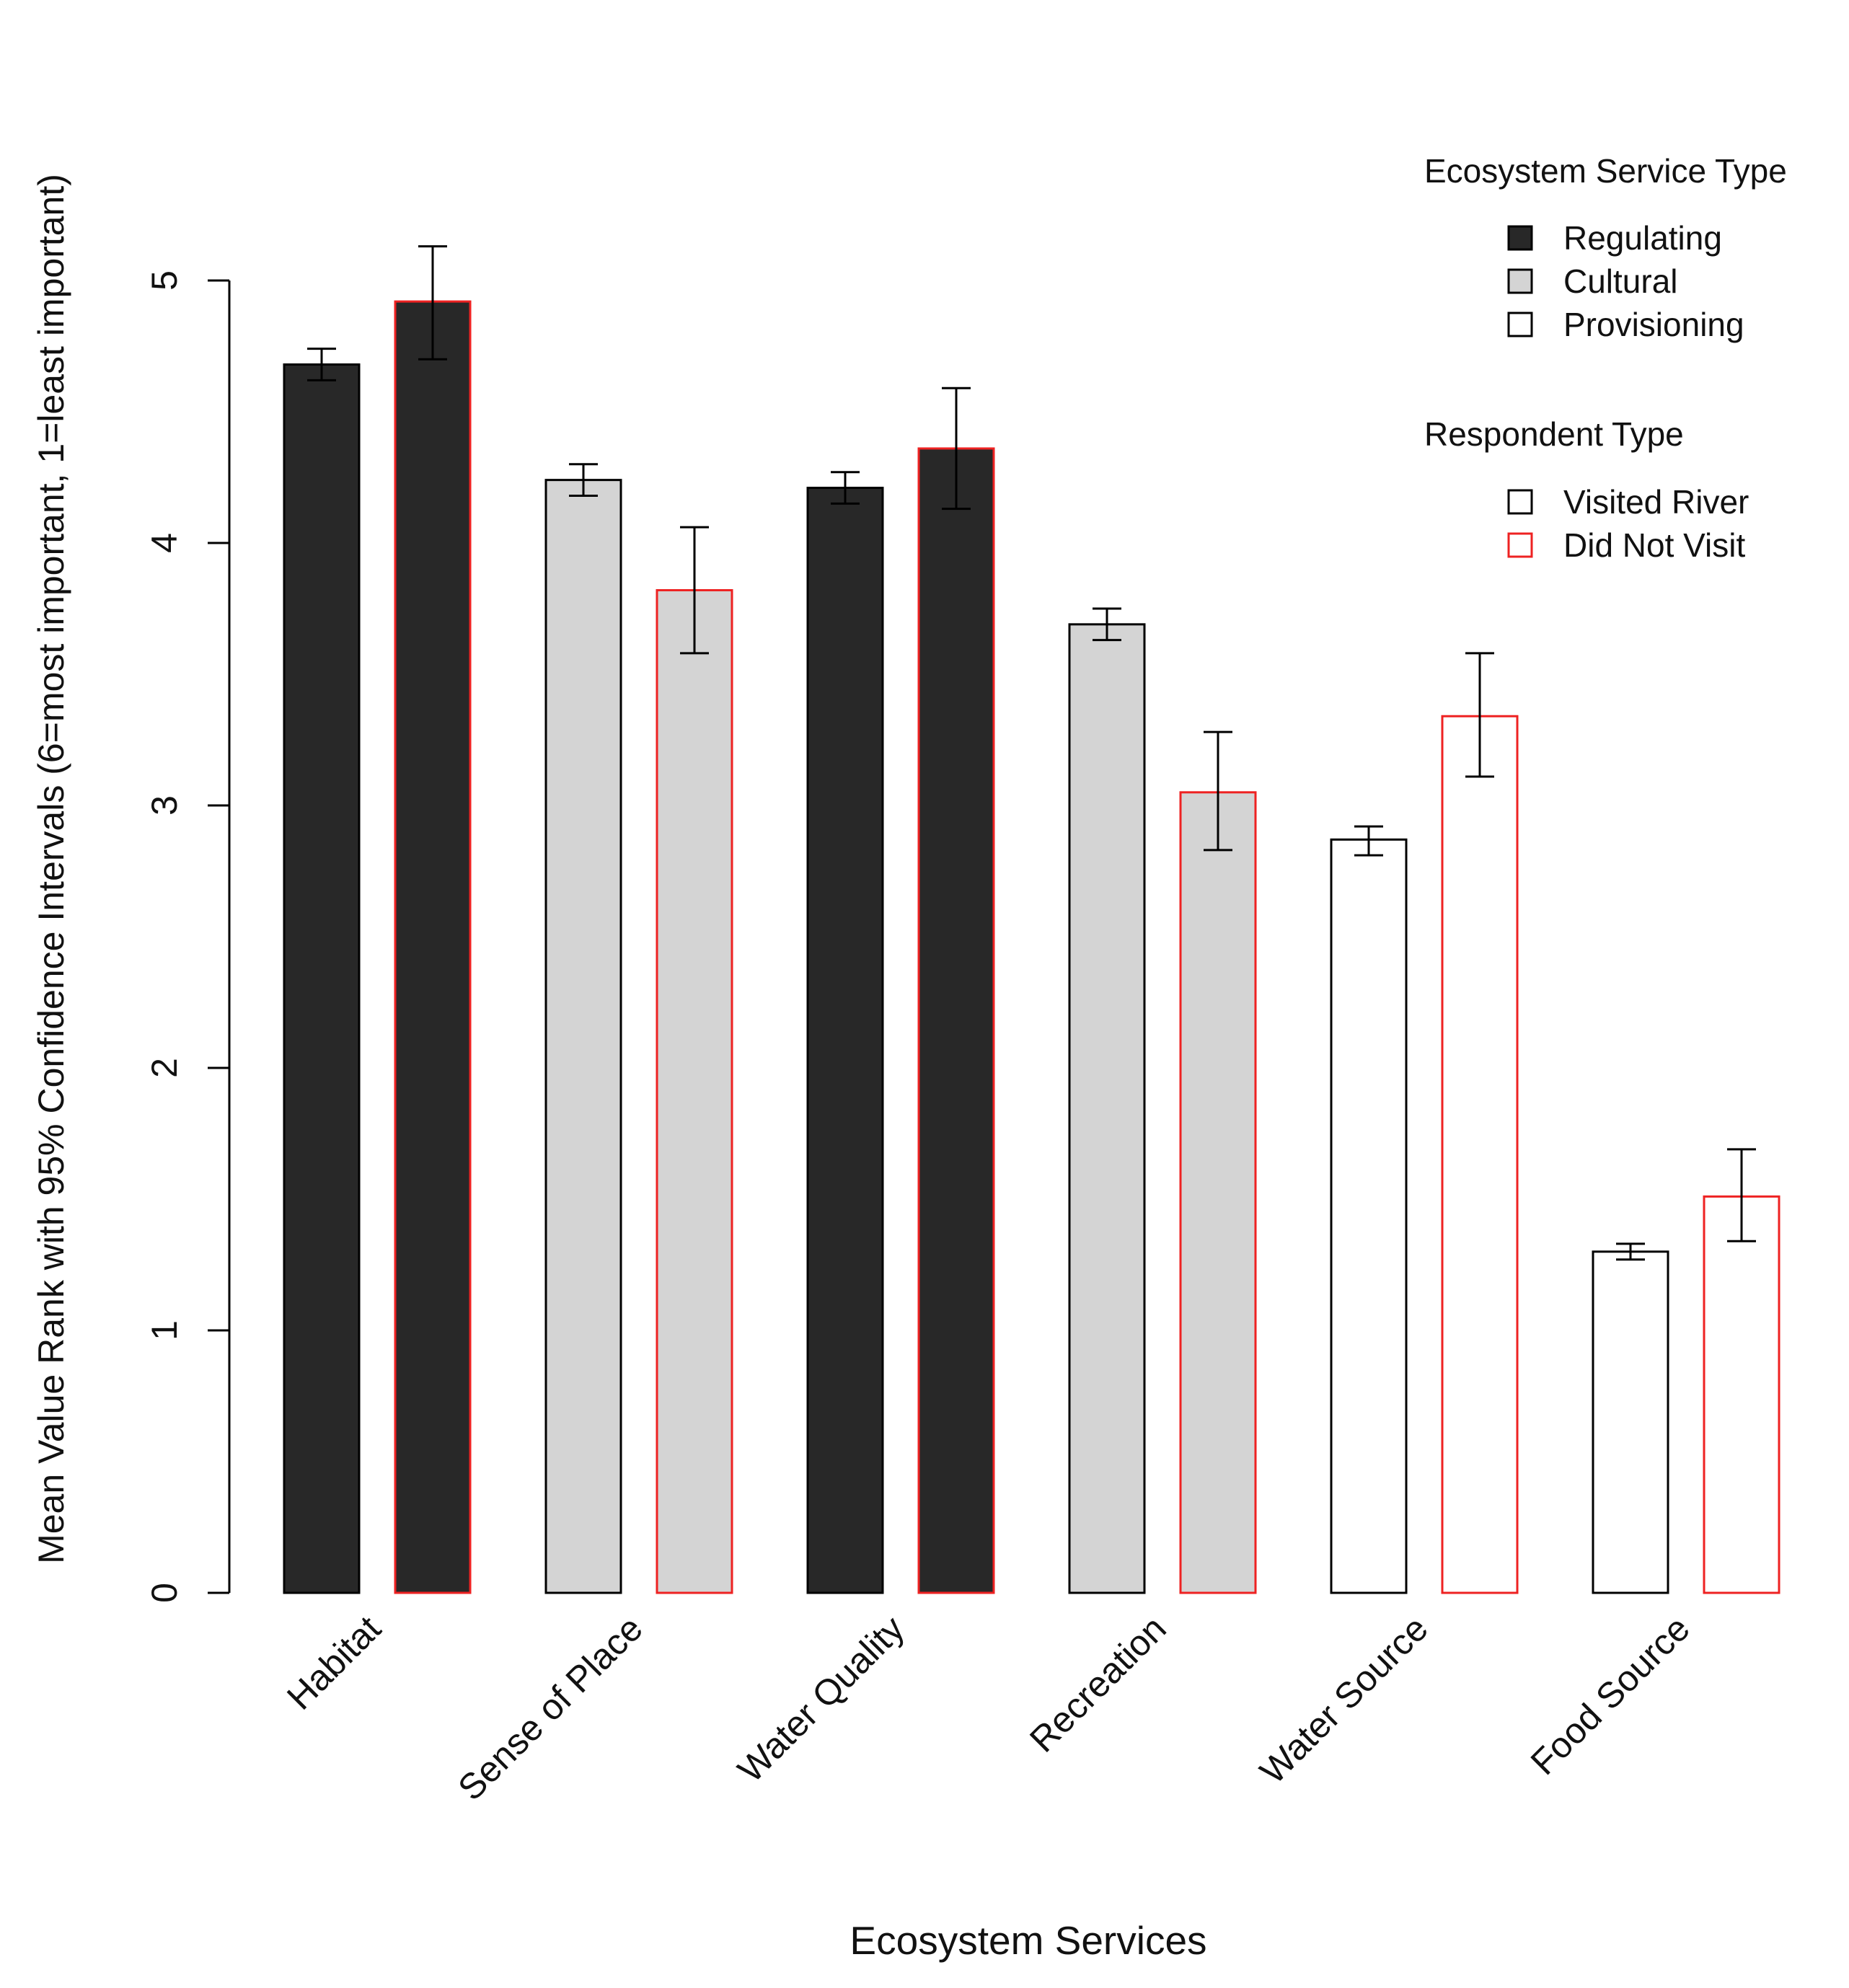  I want to click on bar-habitat-did-not-visit, so click(433, 947).